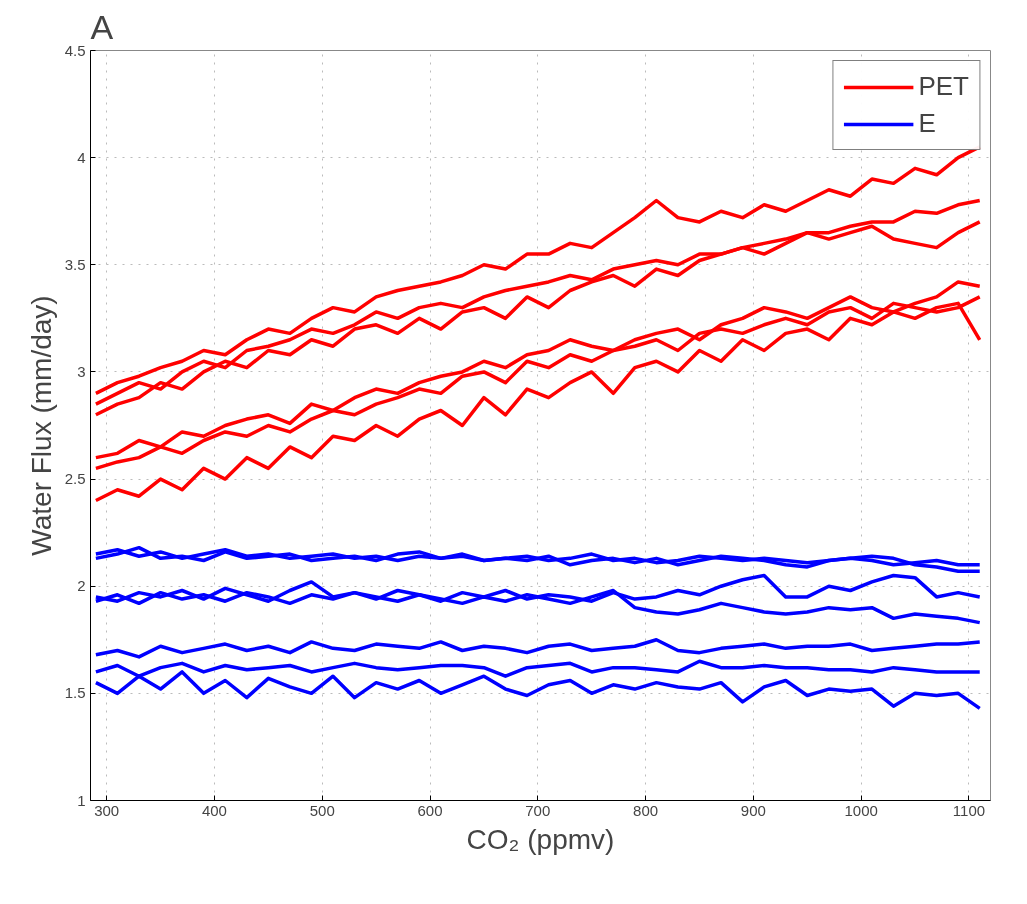 The width and height of the screenshot is (1027, 904). I want to click on y-axis-title: Water Flux (mm/day), so click(41, 425).